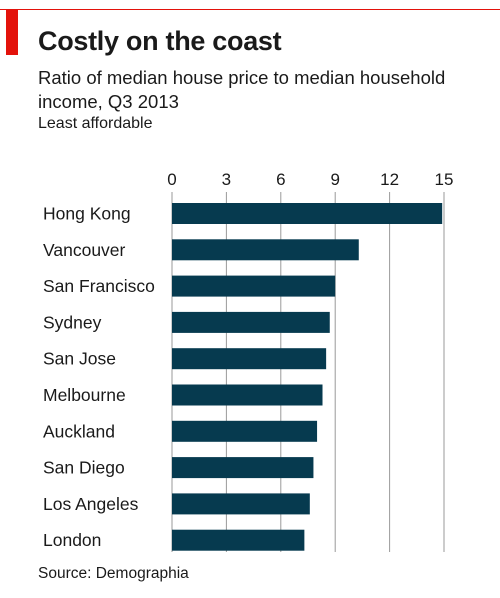 This screenshot has width=500, height=598. Describe the element at coordinates (12, 32) in the screenshot. I see `brand-tab` at that location.